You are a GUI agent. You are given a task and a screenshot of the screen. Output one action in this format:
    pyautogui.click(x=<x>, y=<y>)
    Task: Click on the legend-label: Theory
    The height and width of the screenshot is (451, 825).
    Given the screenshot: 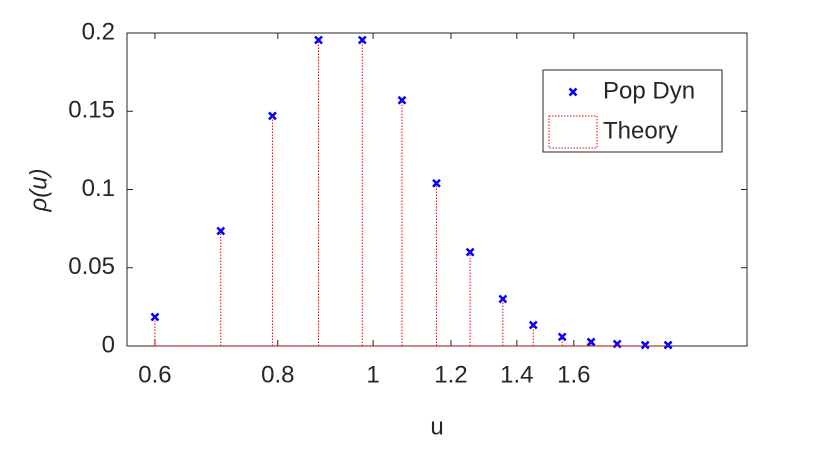 What is the action you would take?
    pyautogui.click(x=640, y=130)
    